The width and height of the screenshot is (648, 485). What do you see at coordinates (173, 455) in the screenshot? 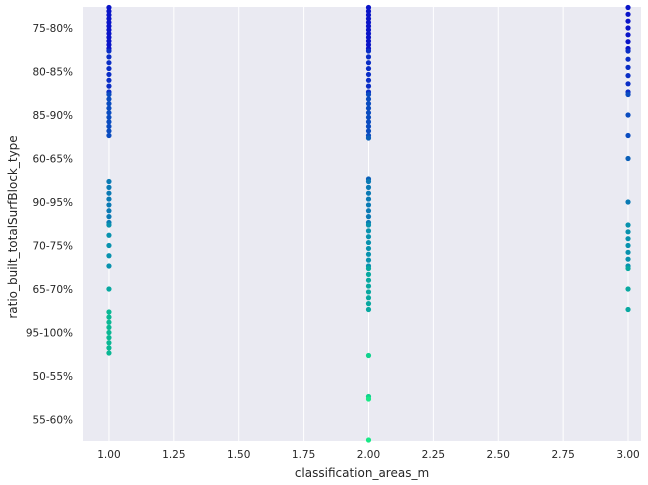
I see `x-tick-label: 1.25` at bounding box center [173, 455].